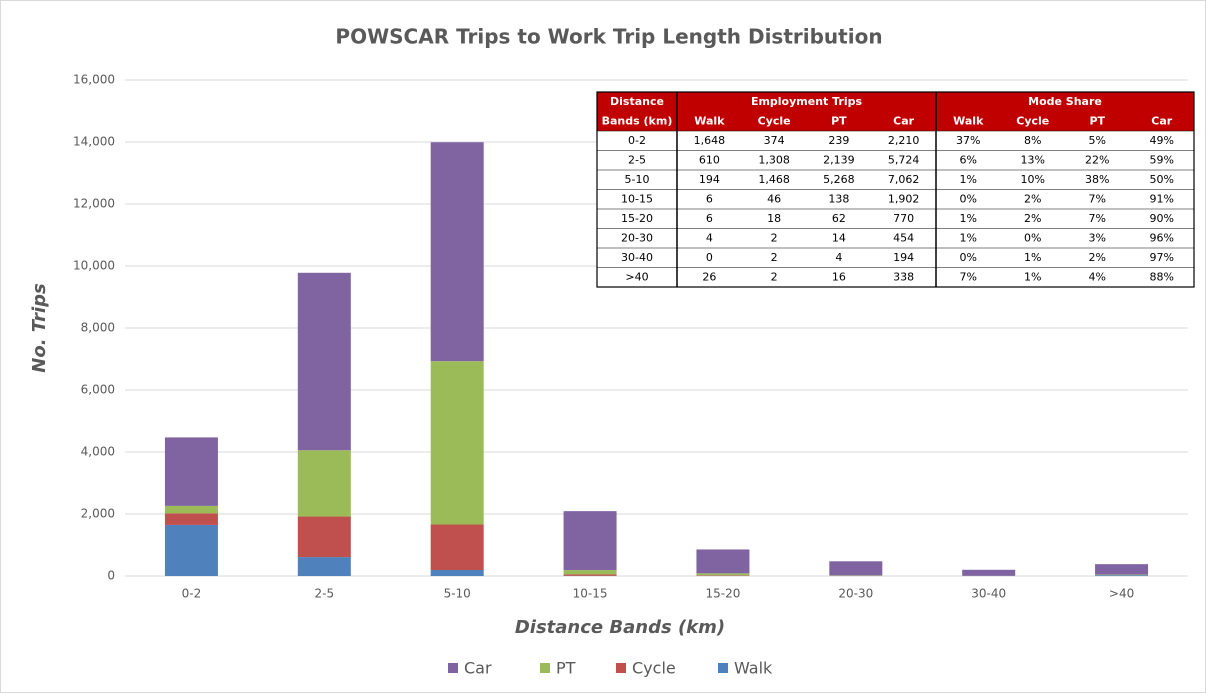  What do you see at coordinates (904, 198) in the screenshot?
I see `table-cell: 1,902` at bounding box center [904, 198].